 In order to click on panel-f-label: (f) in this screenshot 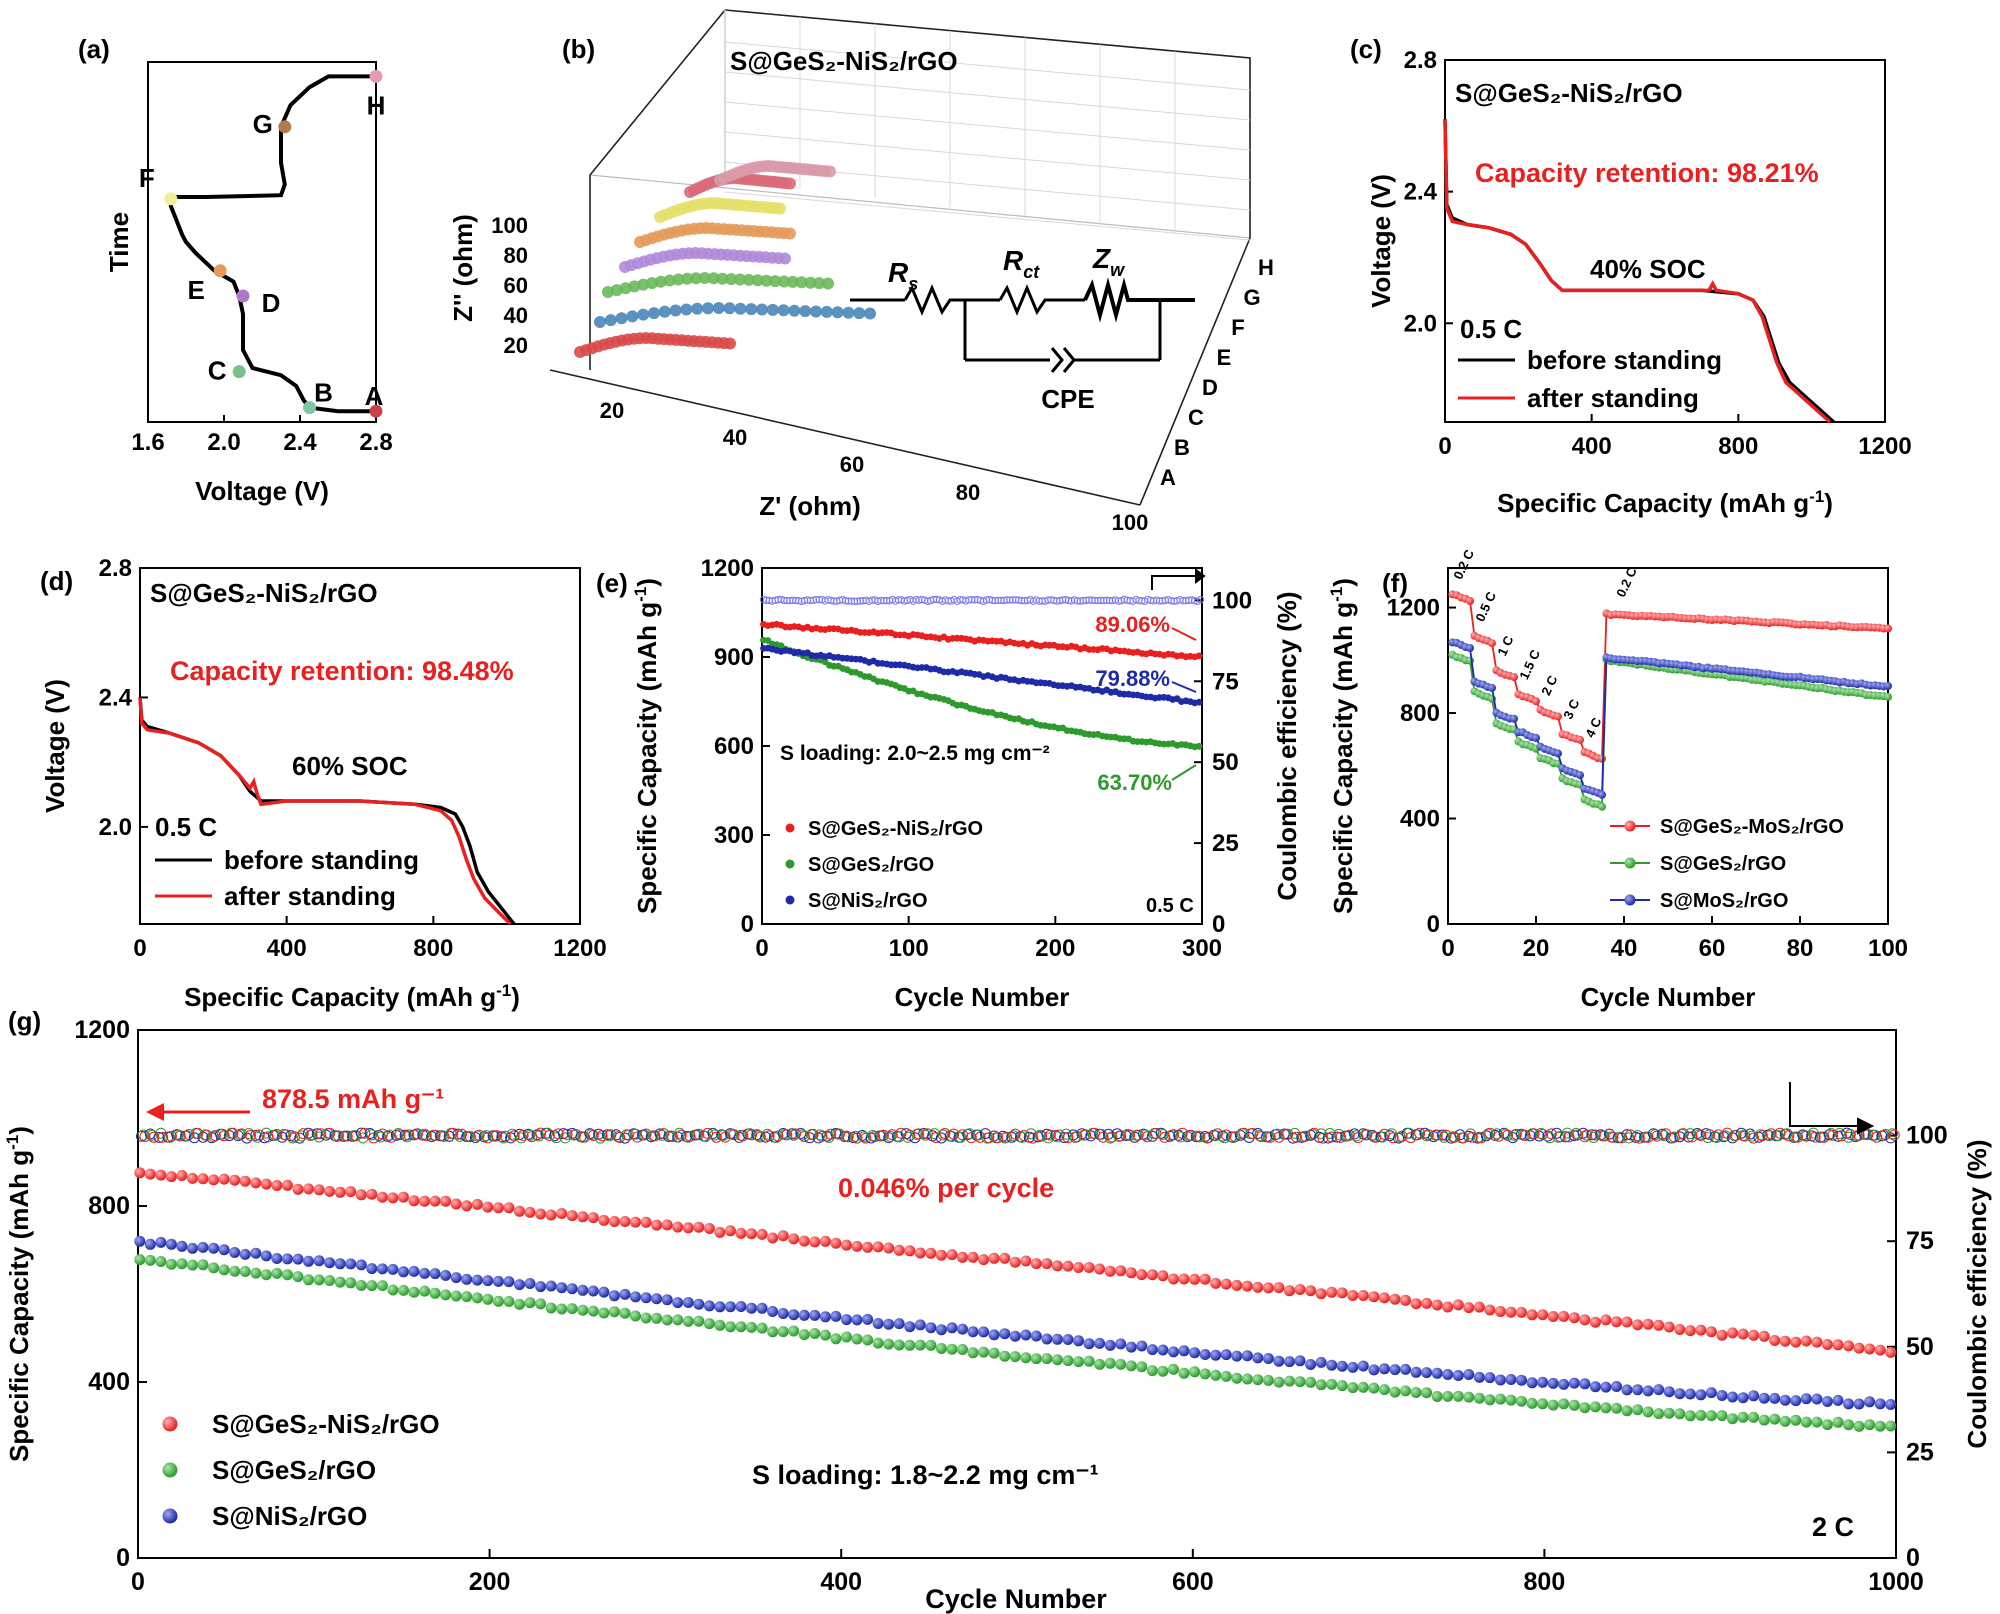, I will do `click(1395, 583)`.